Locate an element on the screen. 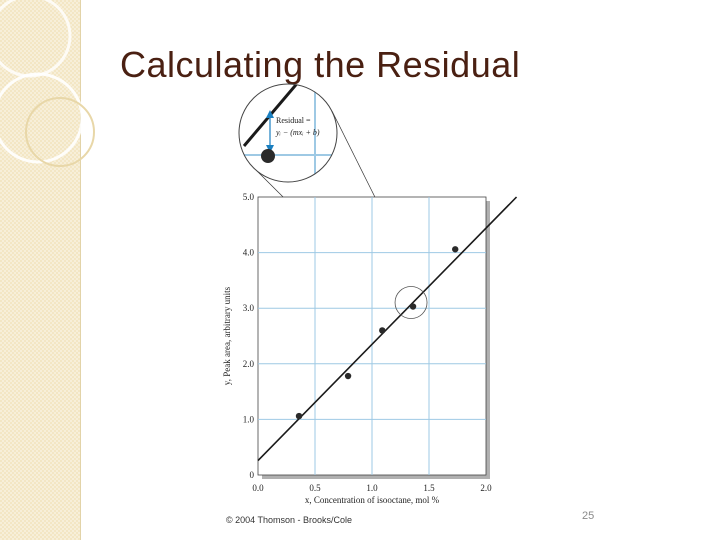 This screenshot has width=720, height=540. inset-content: Residual = yᵢ − (mxᵢ + b) is located at coordinates (288, 133).